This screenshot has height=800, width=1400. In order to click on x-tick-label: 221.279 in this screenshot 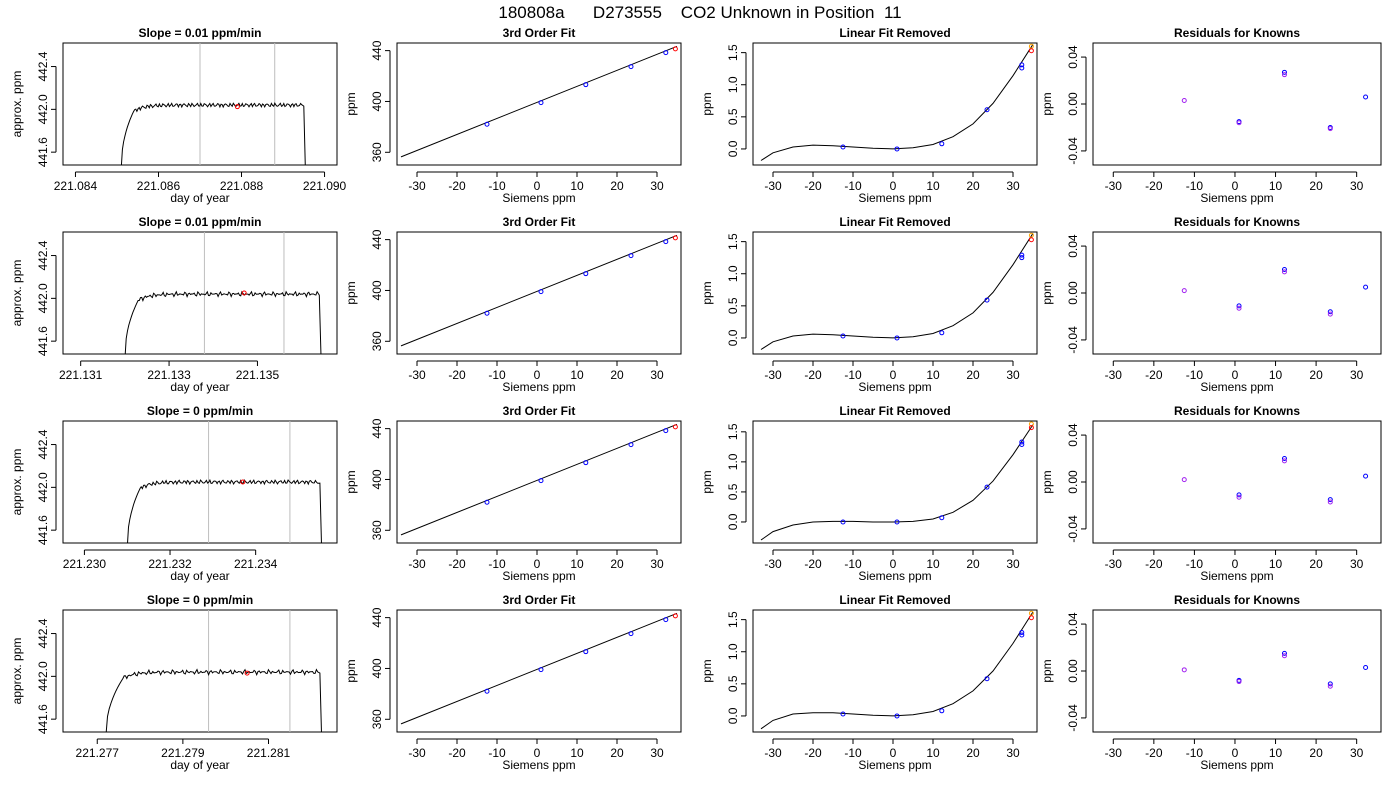, I will do `click(183, 753)`.